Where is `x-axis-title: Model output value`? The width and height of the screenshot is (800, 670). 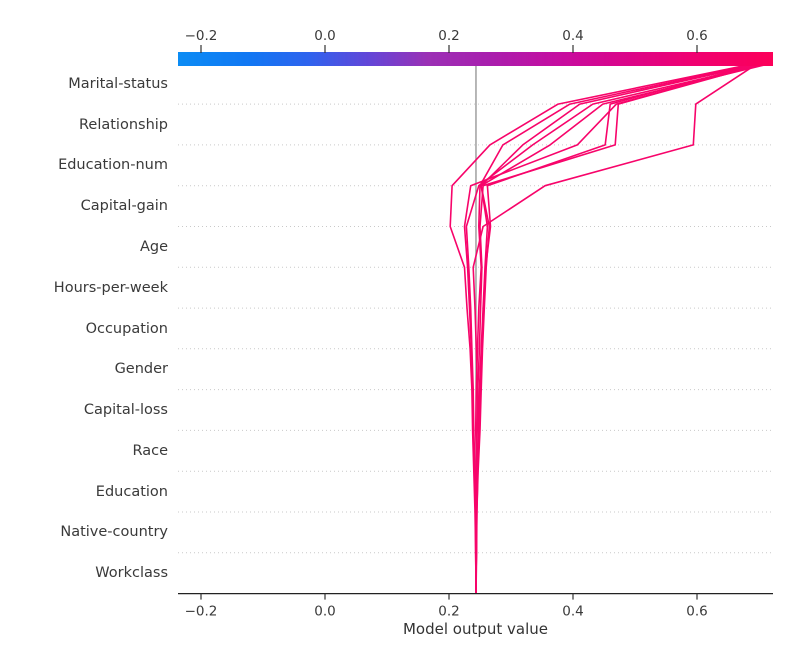 x-axis-title: Model output value is located at coordinates (475, 629).